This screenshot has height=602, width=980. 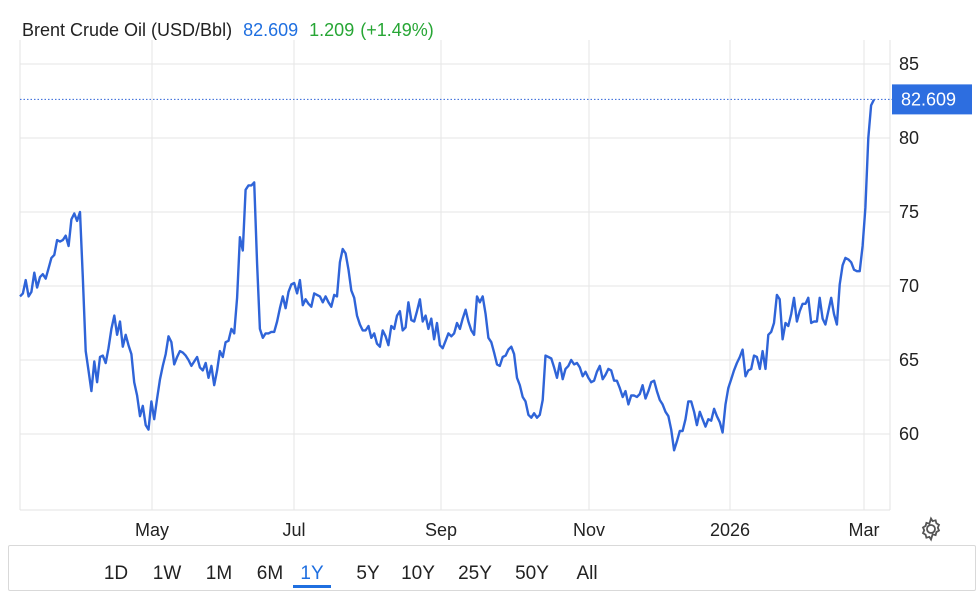 I want to click on x-tick-label: May, so click(x=152, y=530).